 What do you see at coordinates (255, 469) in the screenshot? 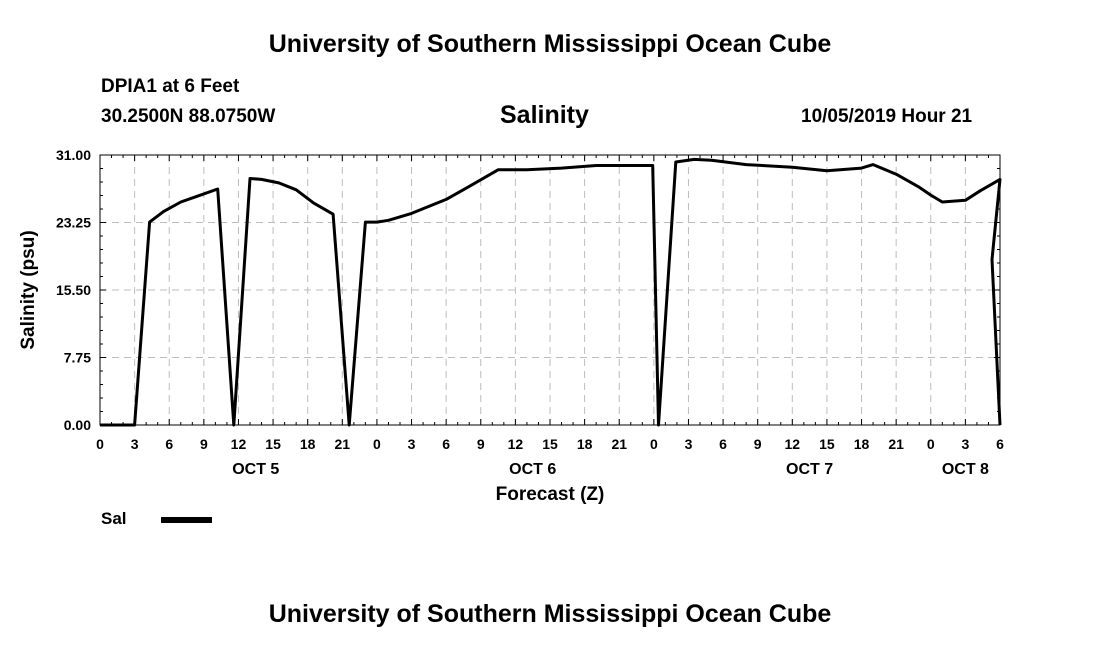
I see `date-label: OCT 5` at bounding box center [255, 469].